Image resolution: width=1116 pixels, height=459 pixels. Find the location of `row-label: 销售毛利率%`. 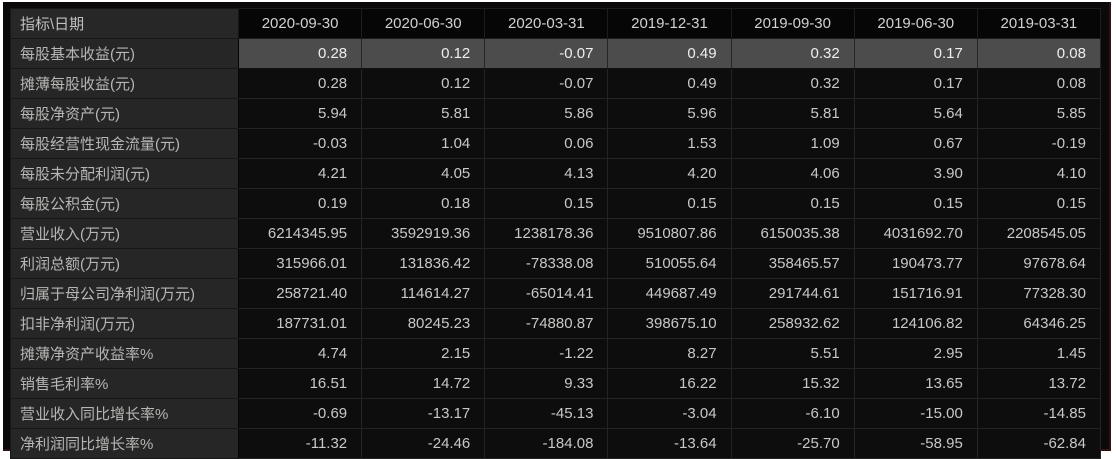

row-label: 销售毛利率% is located at coordinates (124, 383).